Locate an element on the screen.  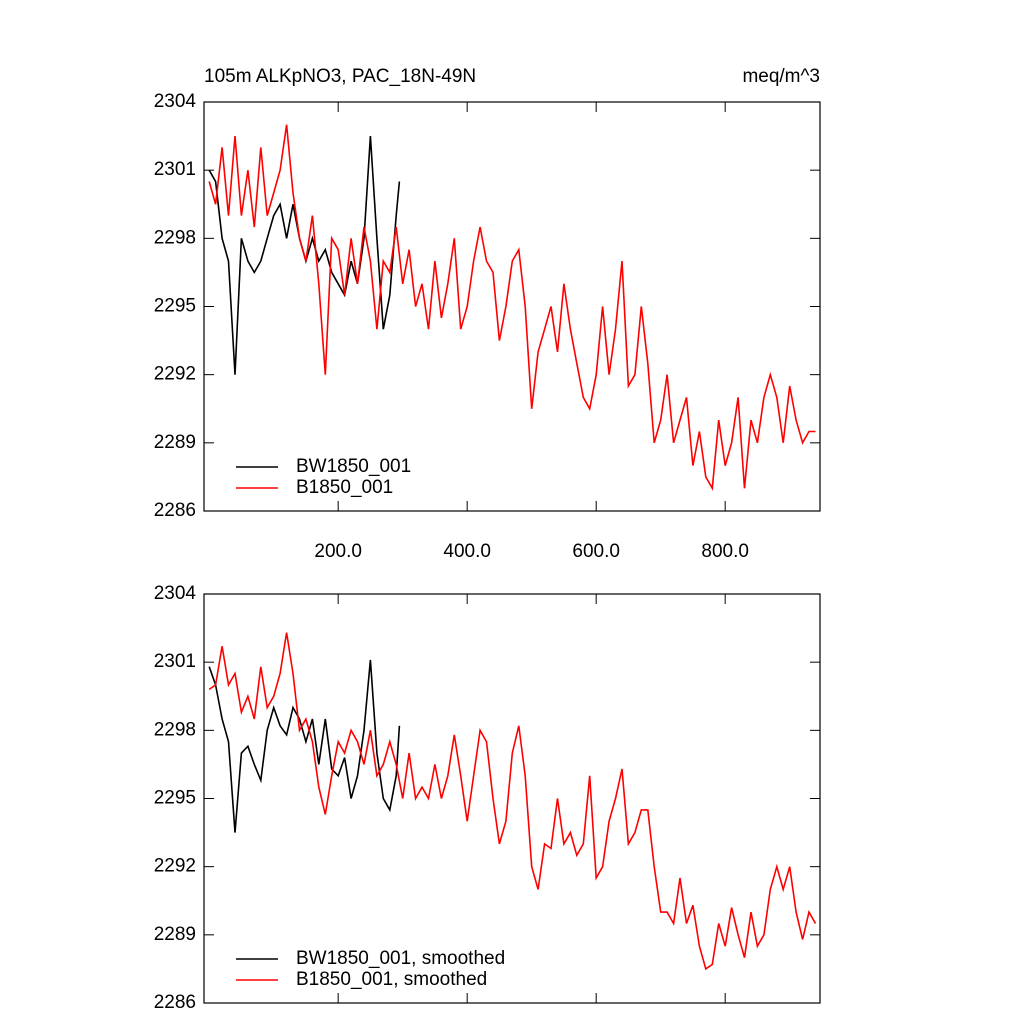
x-tick-label: 600.0 is located at coordinates (596, 551).